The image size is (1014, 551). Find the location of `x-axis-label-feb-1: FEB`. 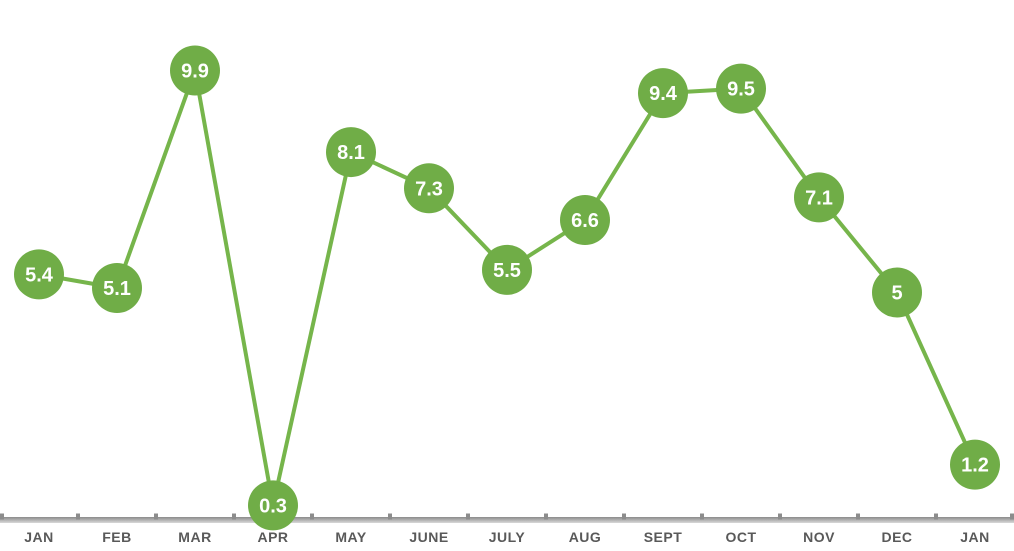

x-axis-label-feb-1: FEB is located at coordinates (117, 537).